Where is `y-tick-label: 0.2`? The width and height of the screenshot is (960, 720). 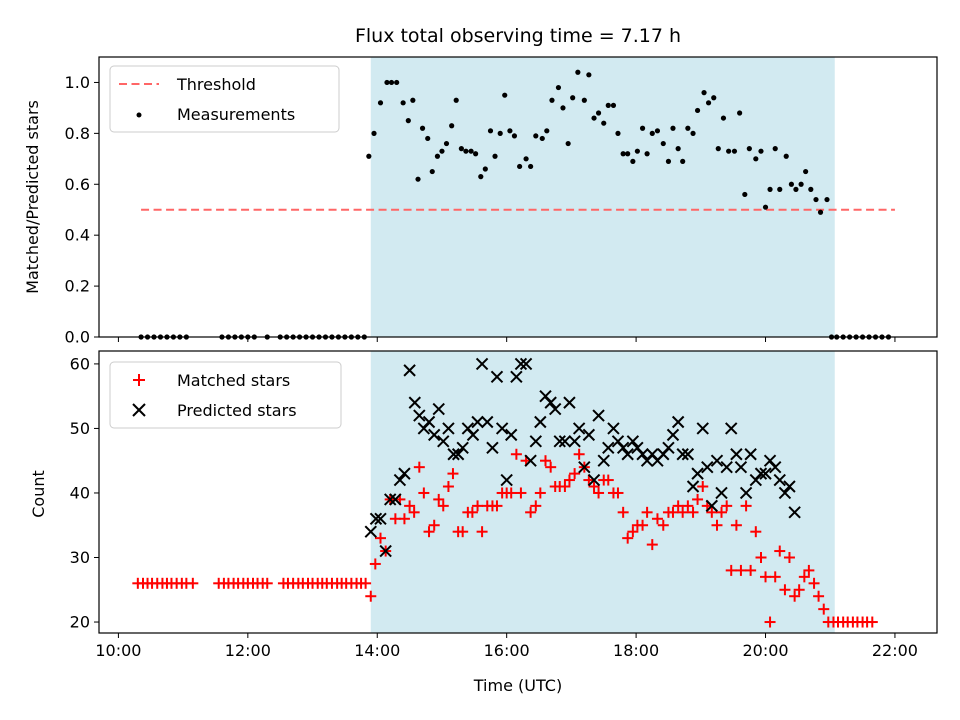
y-tick-label: 0.2 is located at coordinates (77, 286).